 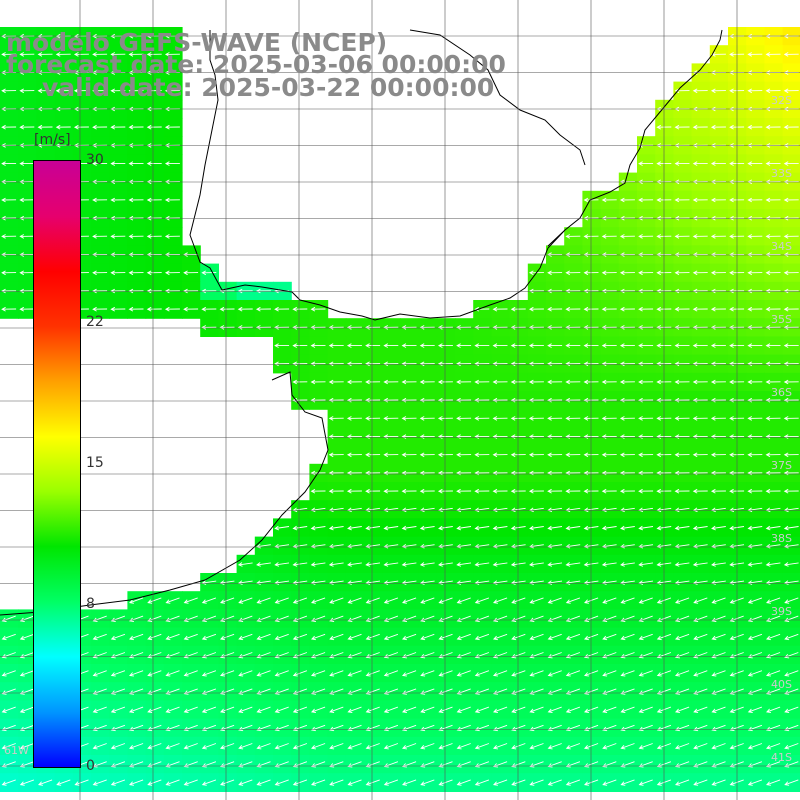 I want to click on latitude-label: 32S, so click(x=781, y=100).